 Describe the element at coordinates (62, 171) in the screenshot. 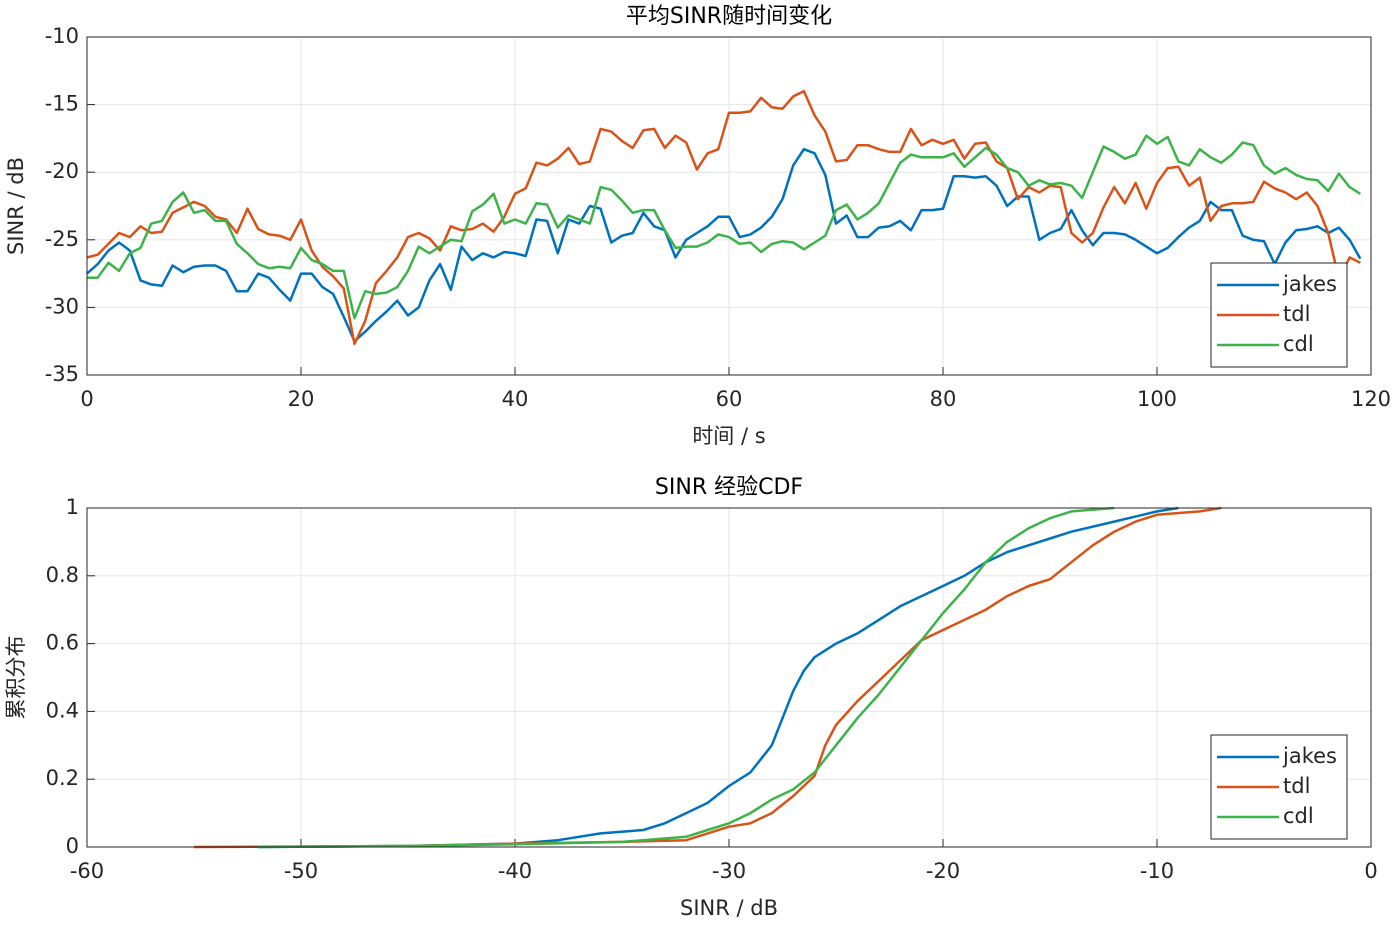

I see `y-tick-label: -20` at that location.